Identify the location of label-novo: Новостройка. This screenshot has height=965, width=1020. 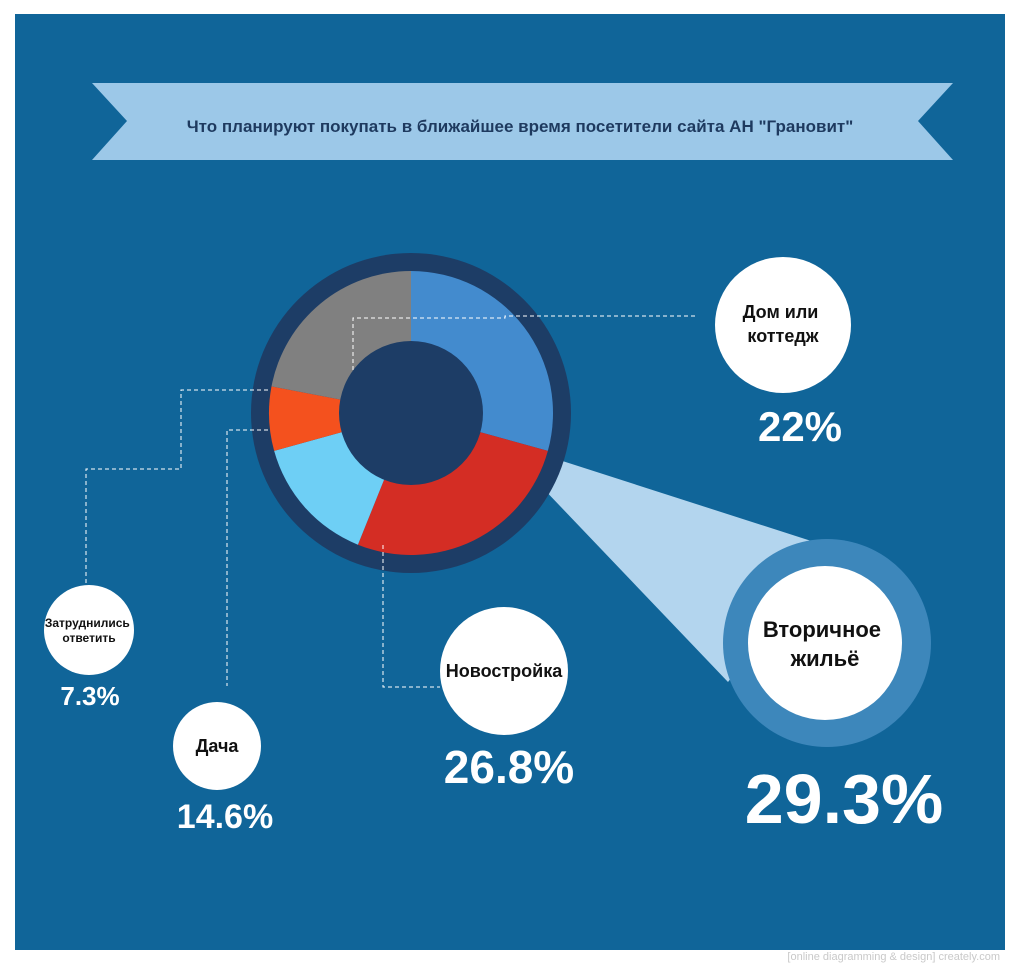
(504, 671).